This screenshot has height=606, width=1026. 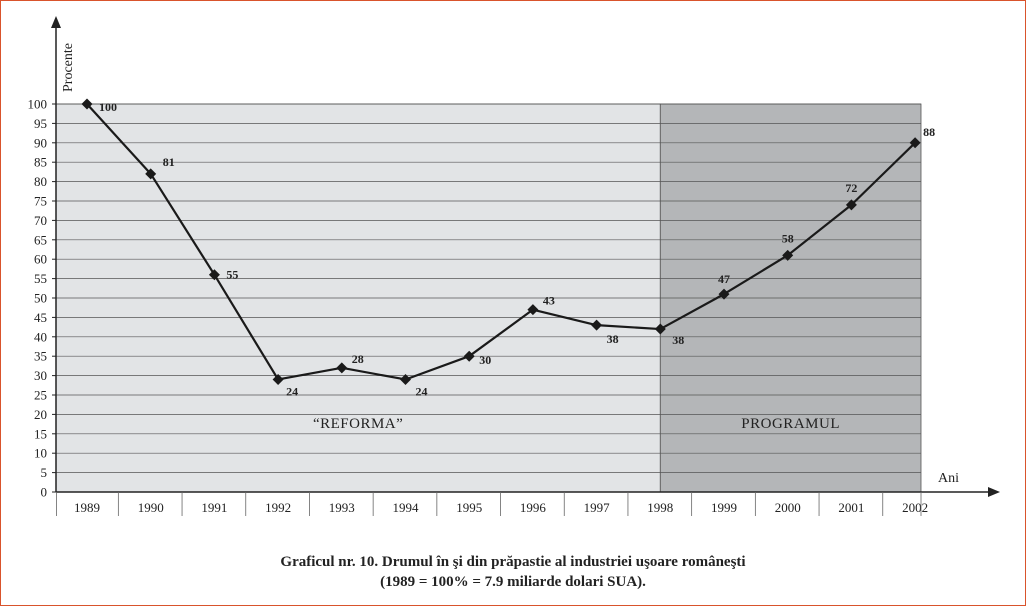 What do you see at coordinates (788, 238) in the screenshot?
I see `data-label: 58` at bounding box center [788, 238].